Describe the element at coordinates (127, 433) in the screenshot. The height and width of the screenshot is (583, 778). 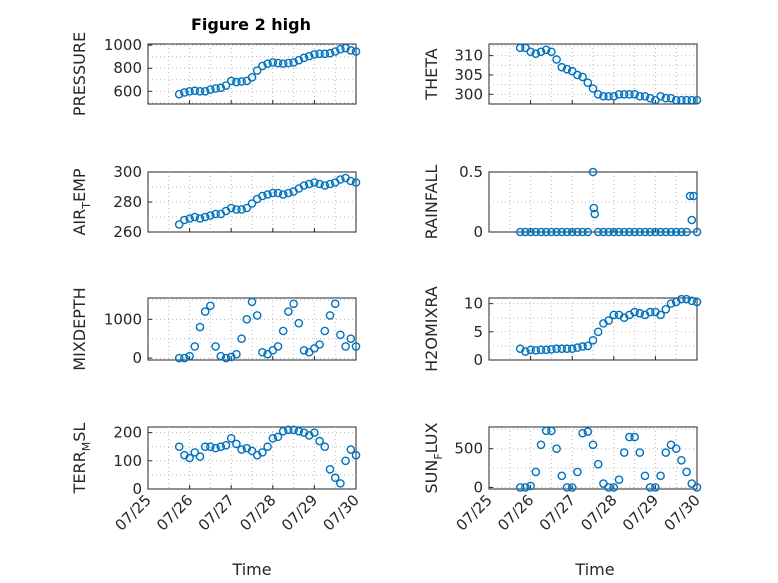
I see `y-tick-label: 200` at that location.